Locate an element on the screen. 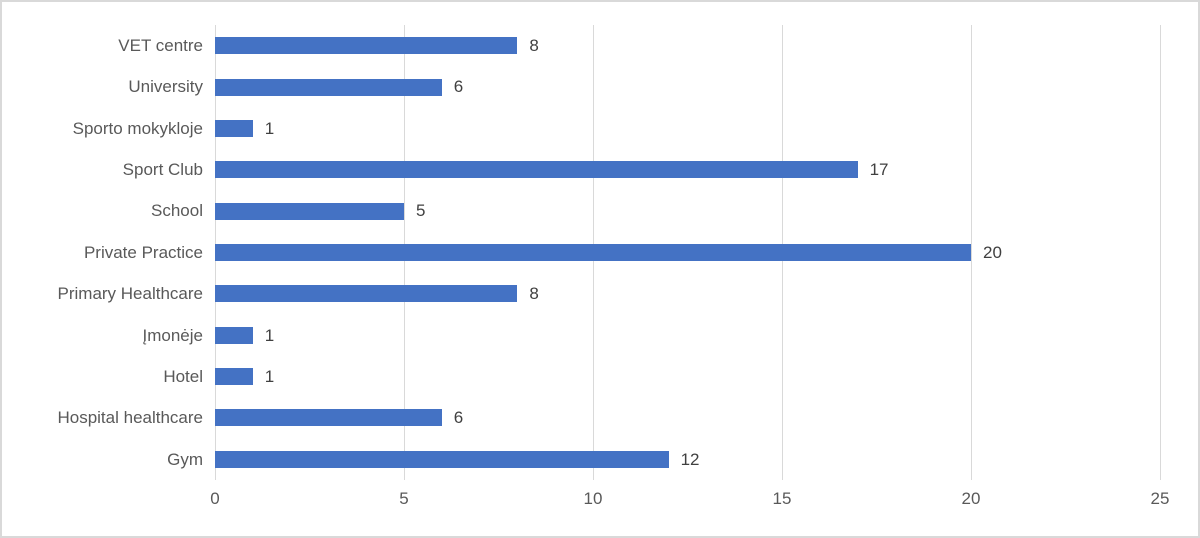 This screenshot has height=538, width=1200. category-label: Sporto mokykloje is located at coordinates (137, 128).